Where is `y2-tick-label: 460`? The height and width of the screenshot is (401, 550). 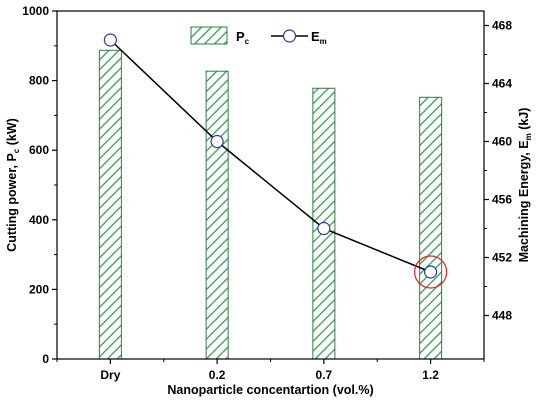
y2-tick-label: 460 is located at coordinates (502, 142).